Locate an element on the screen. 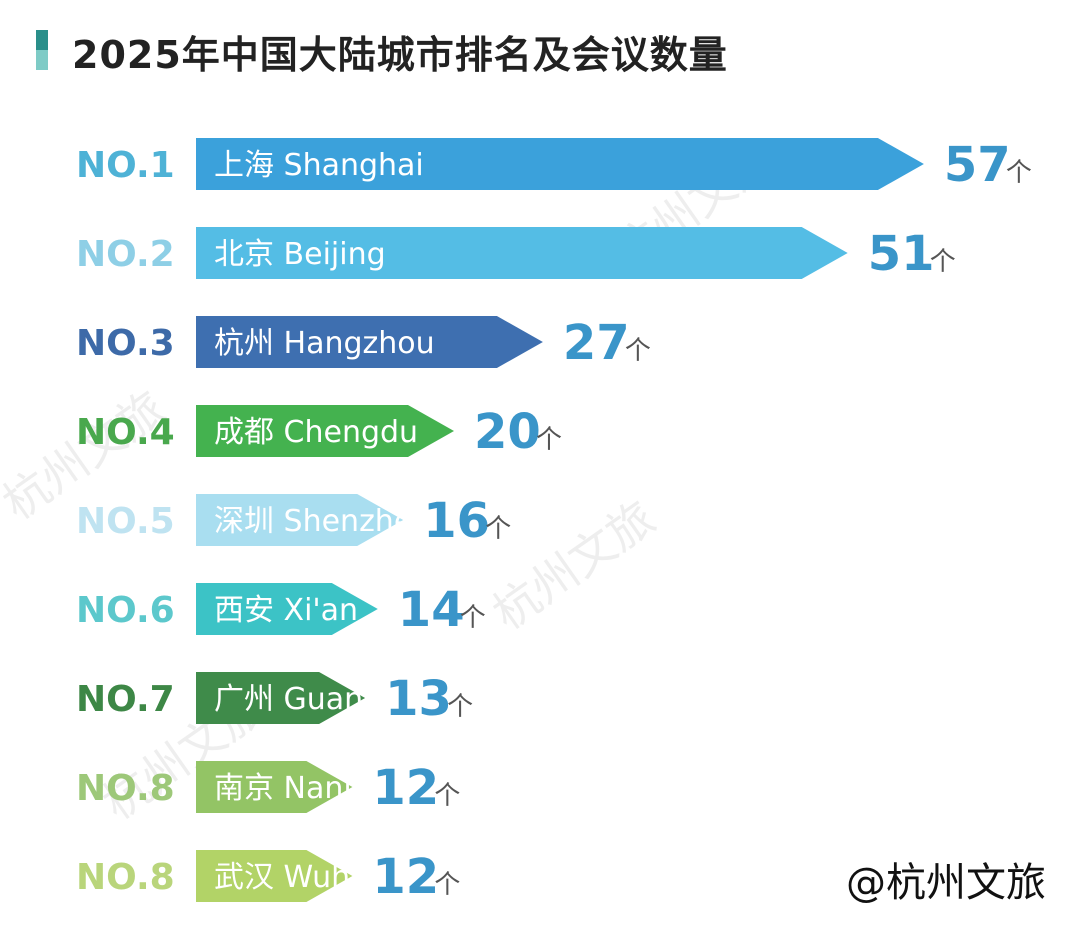 The height and width of the screenshot is (937, 1080). rank-label: NO.3 is located at coordinates (125, 343).